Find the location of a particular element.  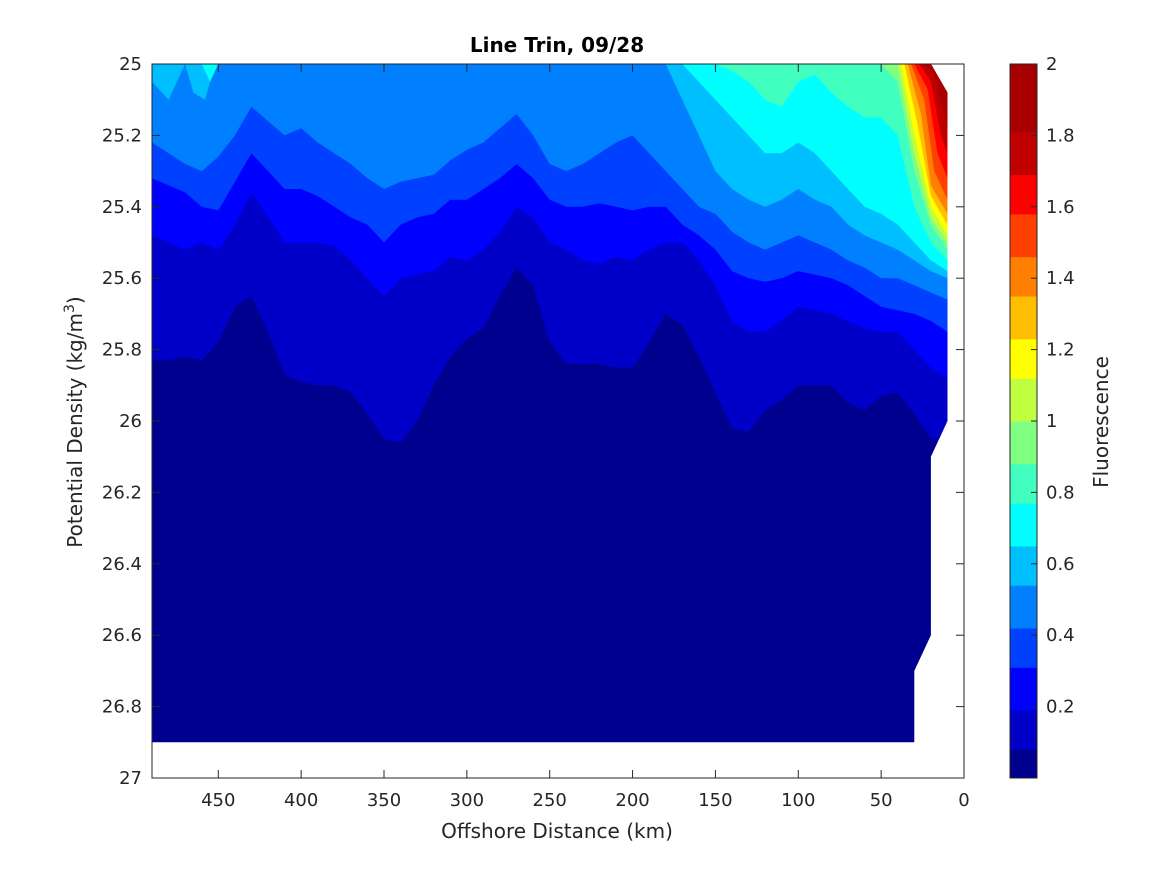

colorbar-tick-label-8: 1.8 is located at coordinates (1060, 135).